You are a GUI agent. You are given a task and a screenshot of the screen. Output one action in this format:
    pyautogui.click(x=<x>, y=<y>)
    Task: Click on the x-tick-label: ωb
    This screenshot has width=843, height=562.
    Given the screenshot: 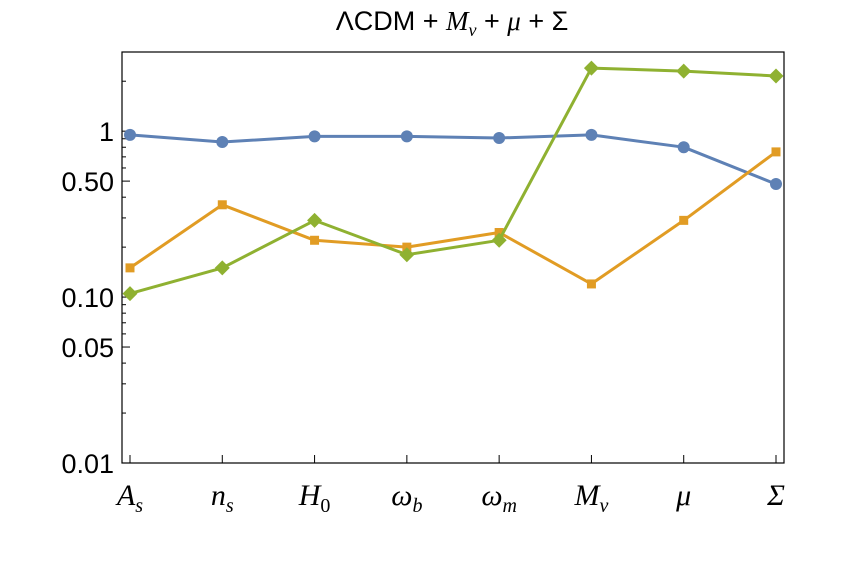 What is the action you would take?
    pyautogui.click(x=406, y=498)
    